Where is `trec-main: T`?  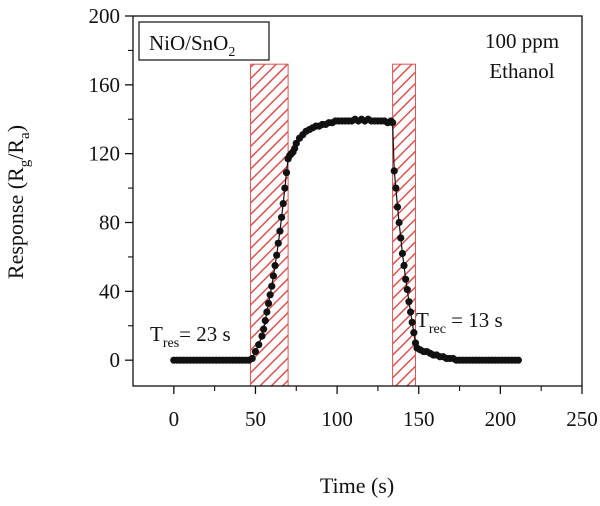
trec-main: T is located at coordinates (422, 320).